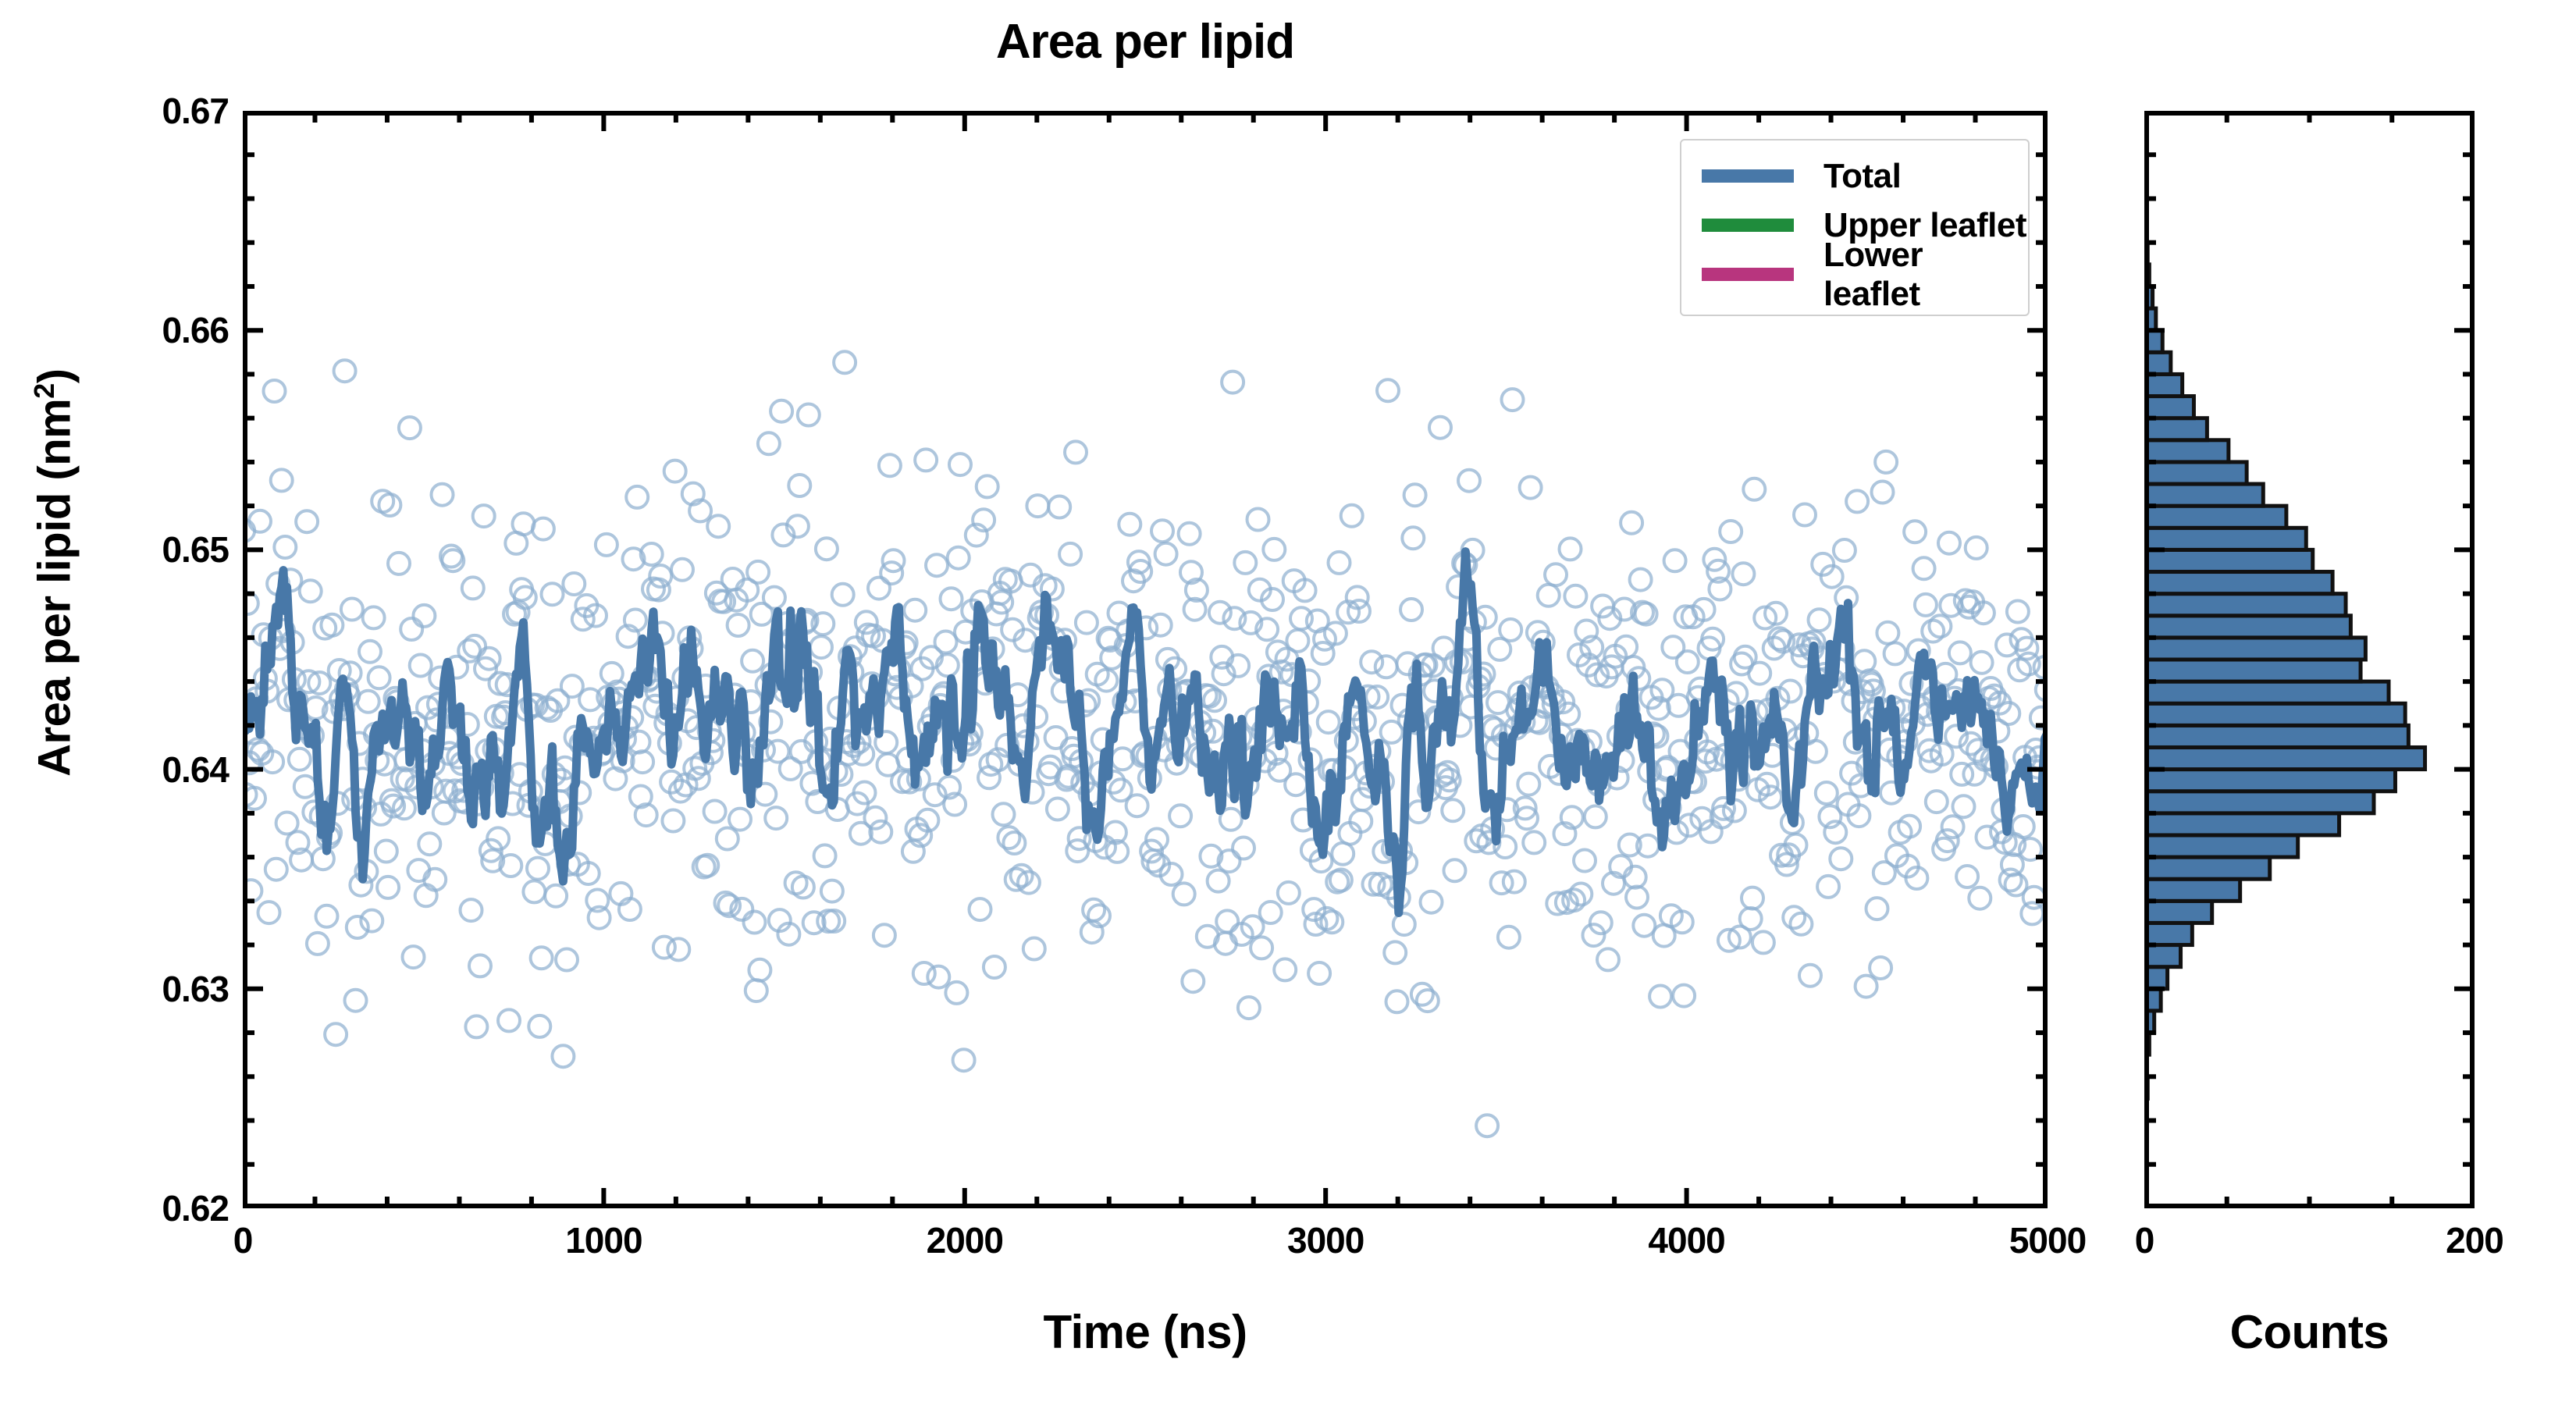 The image size is (2576, 1405). I want to click on x-axis-title: Time (ns), so click(1145, 1332).